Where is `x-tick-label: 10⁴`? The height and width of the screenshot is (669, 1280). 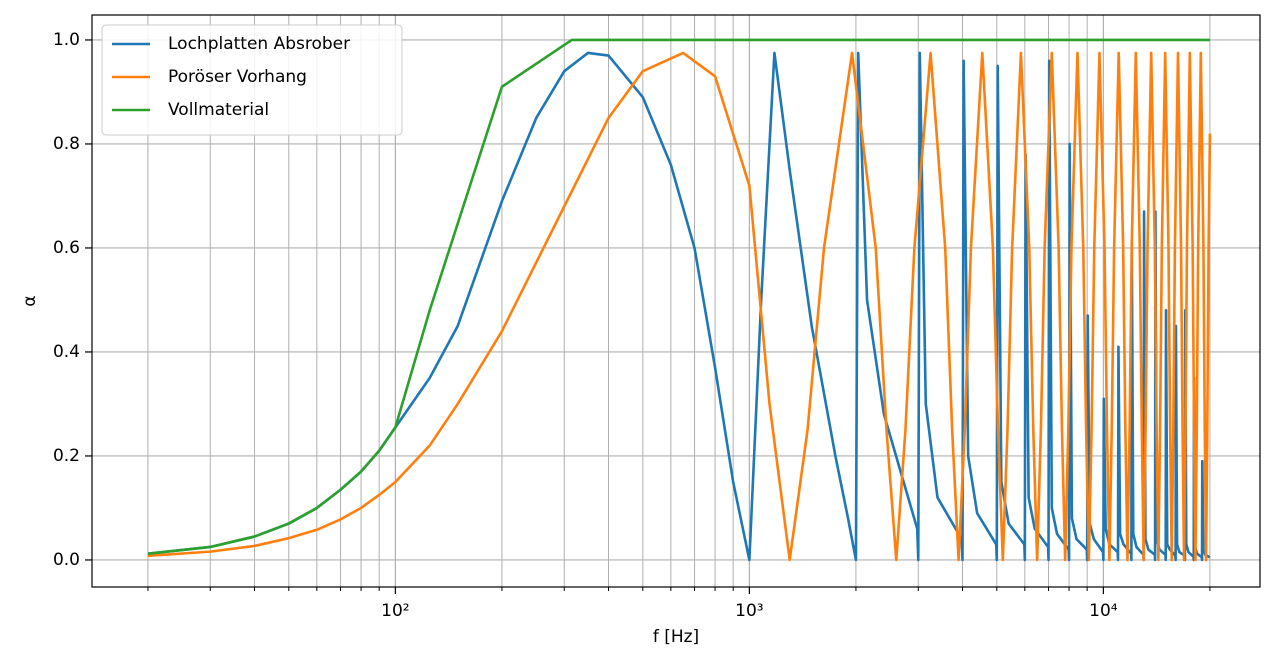
x-tick-label: 10⁴ is located at coordinates (1103, 611).